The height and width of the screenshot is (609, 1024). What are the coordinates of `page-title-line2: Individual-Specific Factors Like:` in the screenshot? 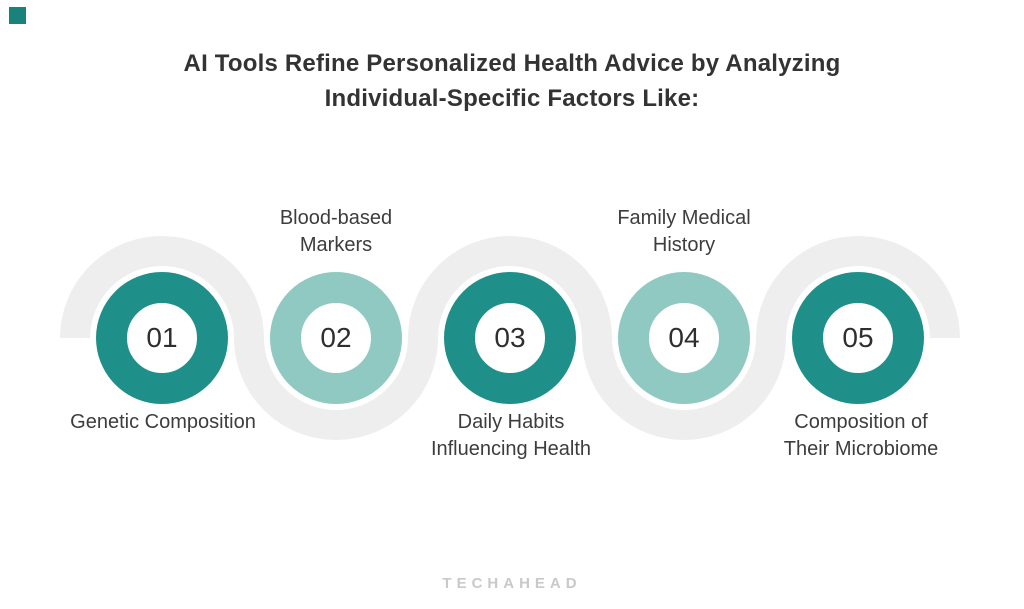 It's located at (512, 98).